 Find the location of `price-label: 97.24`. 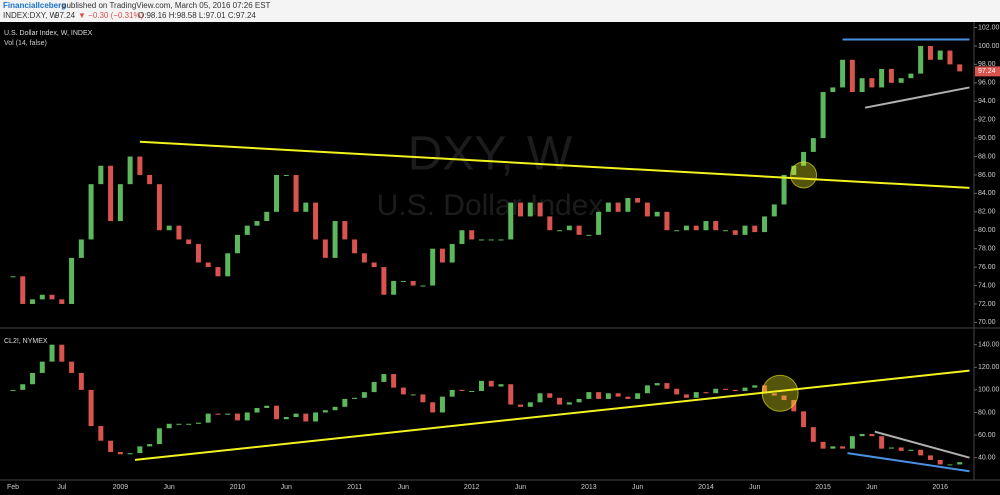

price-label: 97.24 is located at coordinates (987, 71).